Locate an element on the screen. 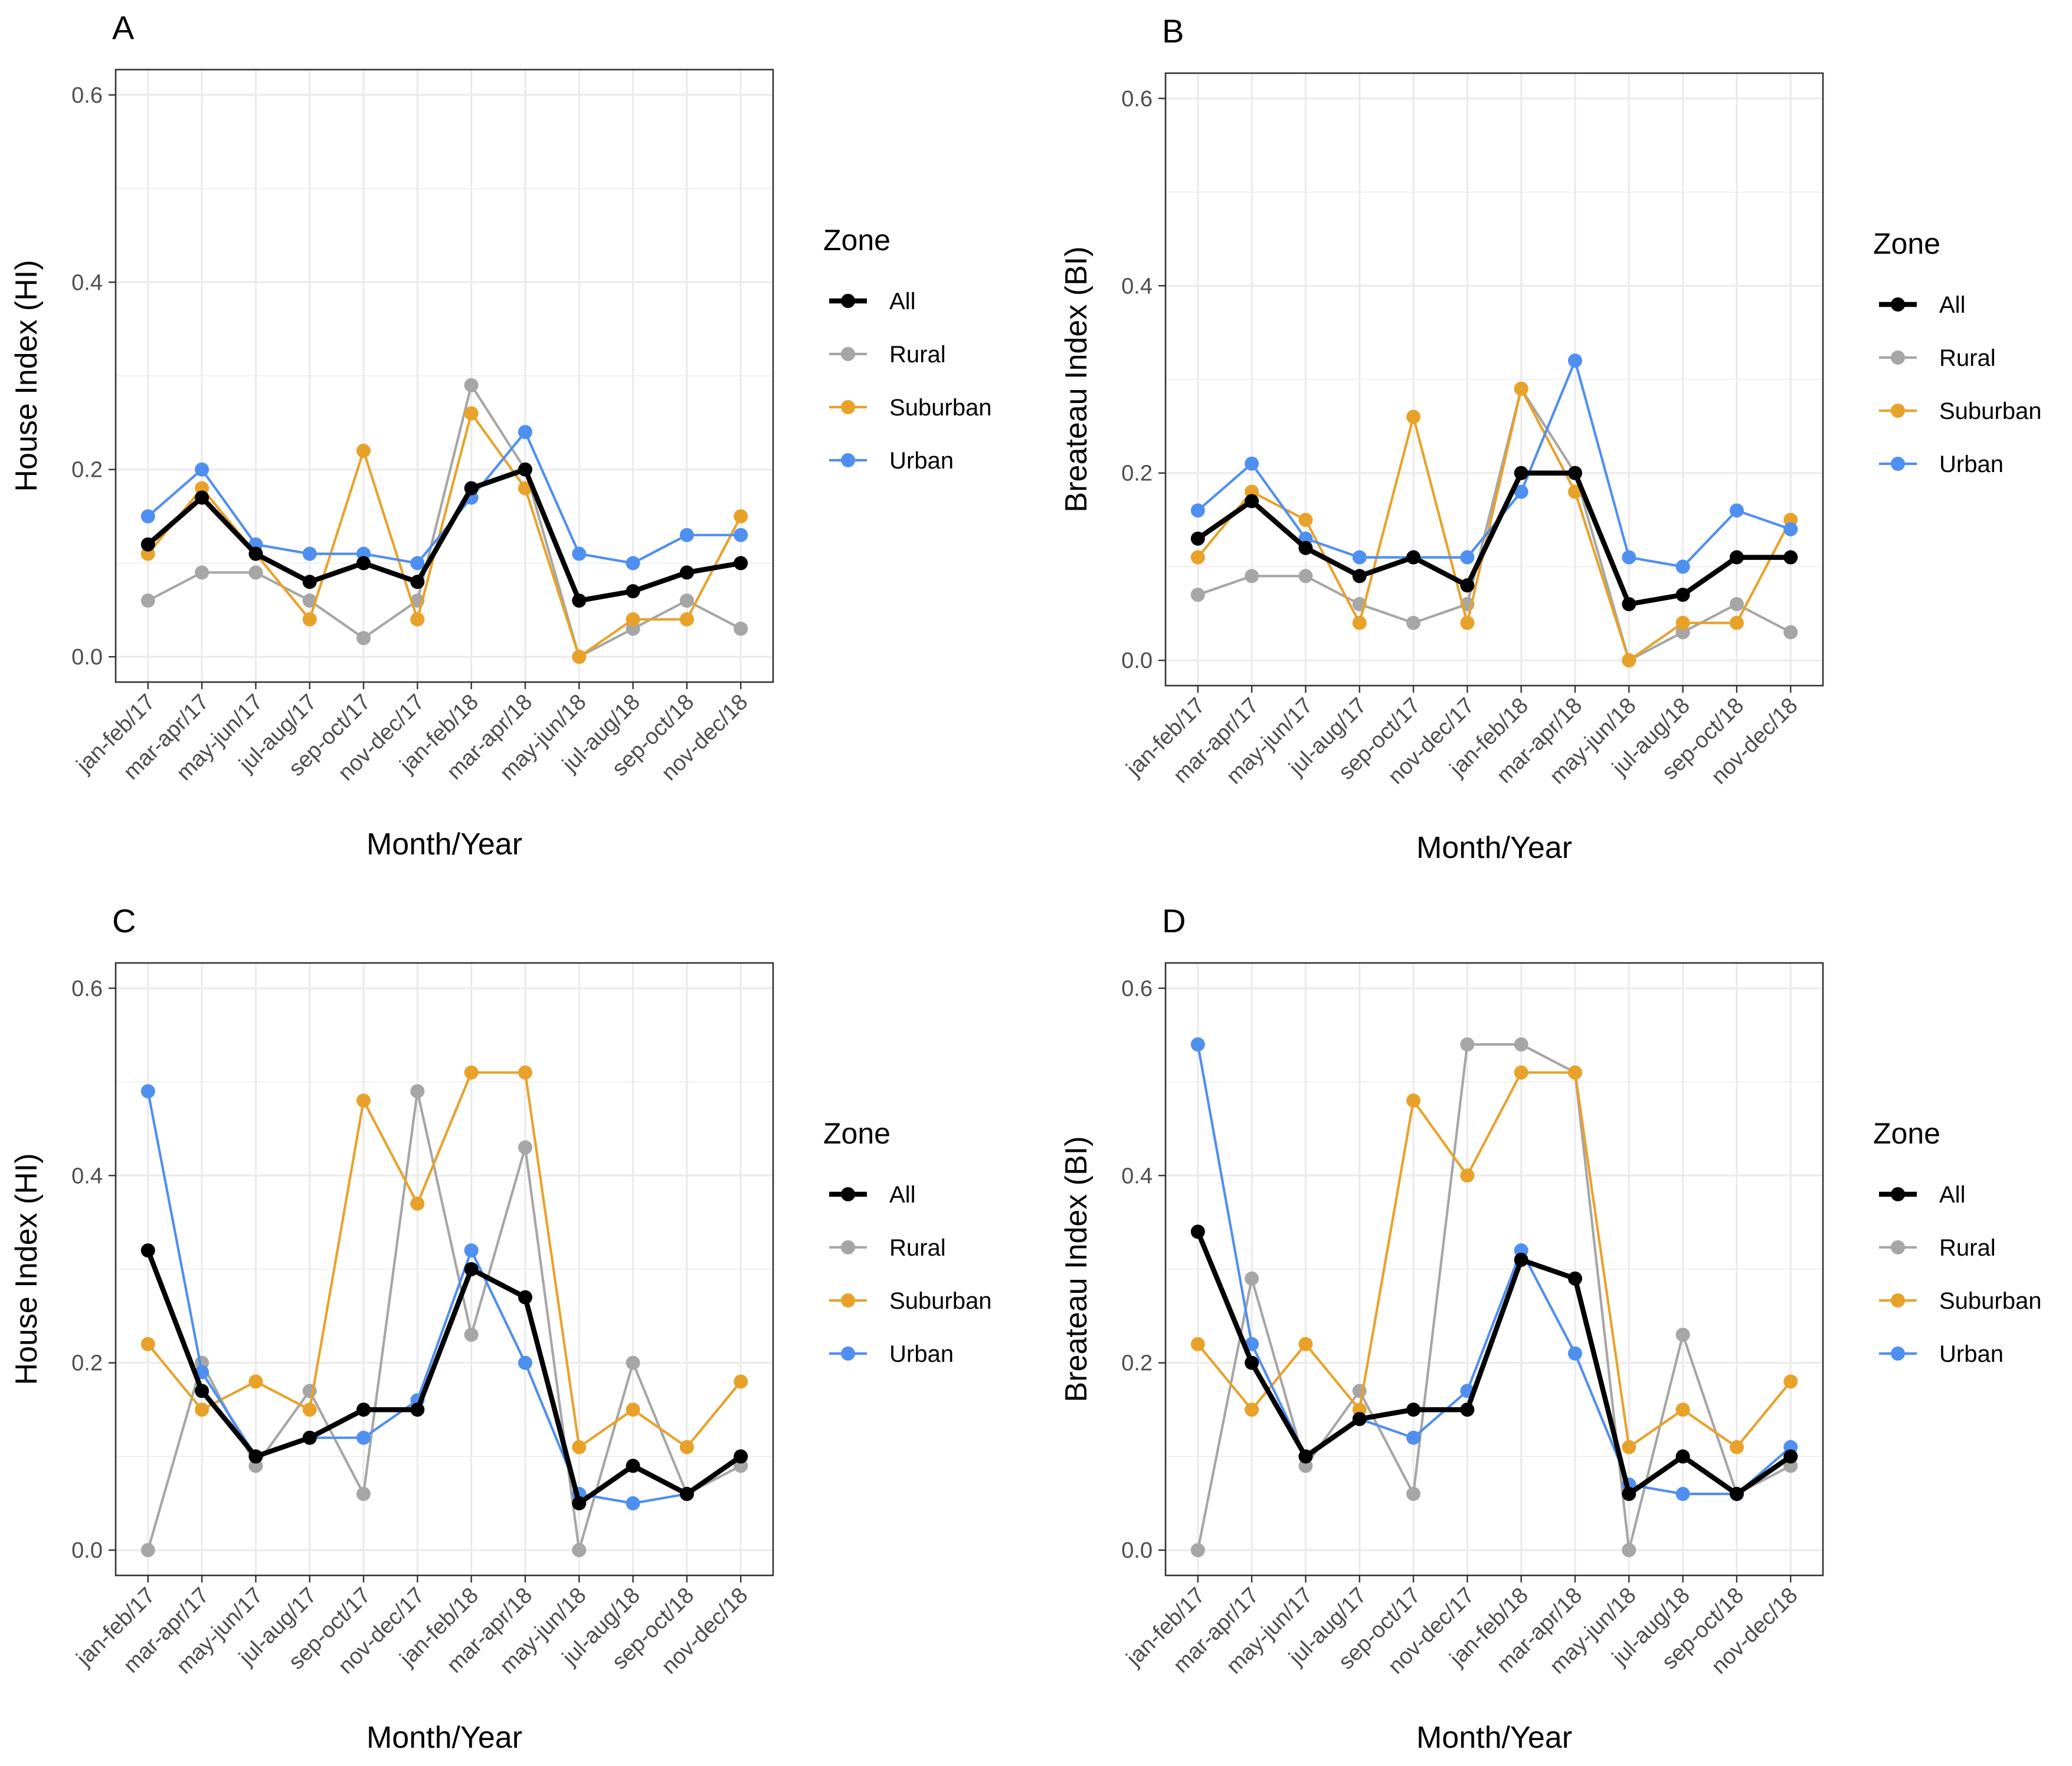 Image resolution: width=2072 pixels, height=1766 pixels. y-axis-title: House Index (HI) is located at coordinates (26, 376).